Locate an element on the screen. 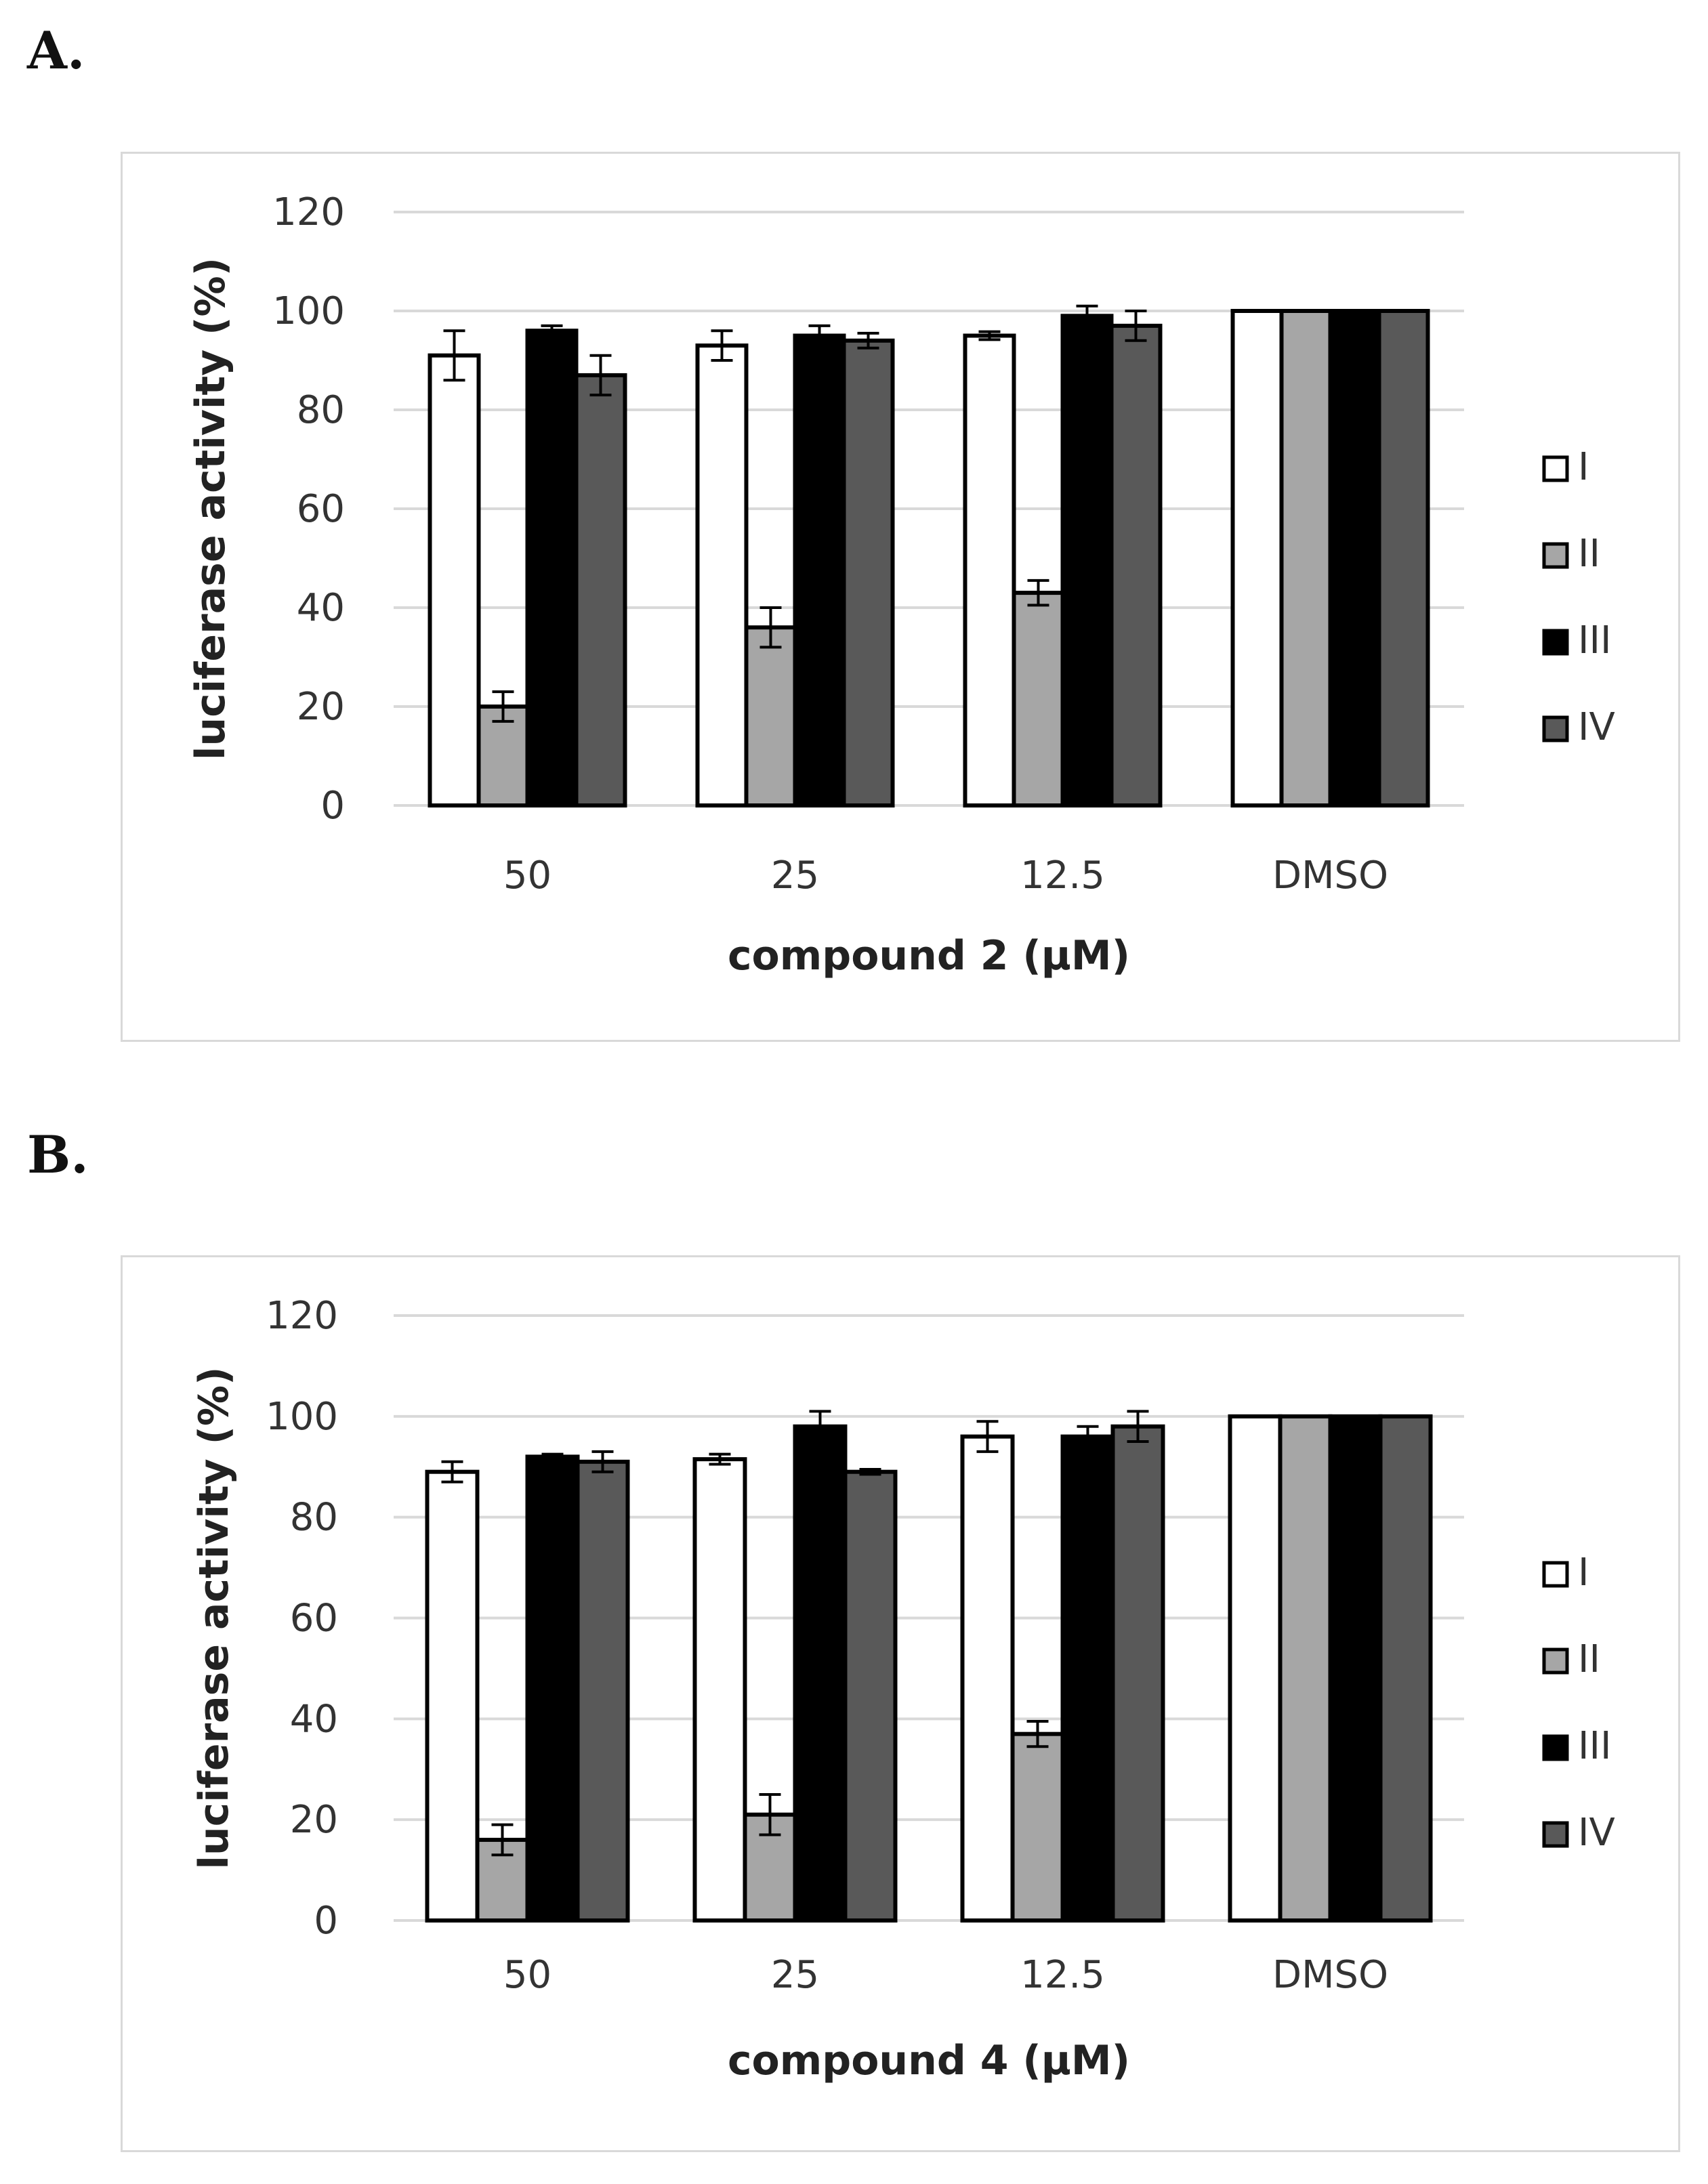 The width and height of the screenshot is (1708, 2184). panel-label-a: A. is located at coordinates (56, 50).